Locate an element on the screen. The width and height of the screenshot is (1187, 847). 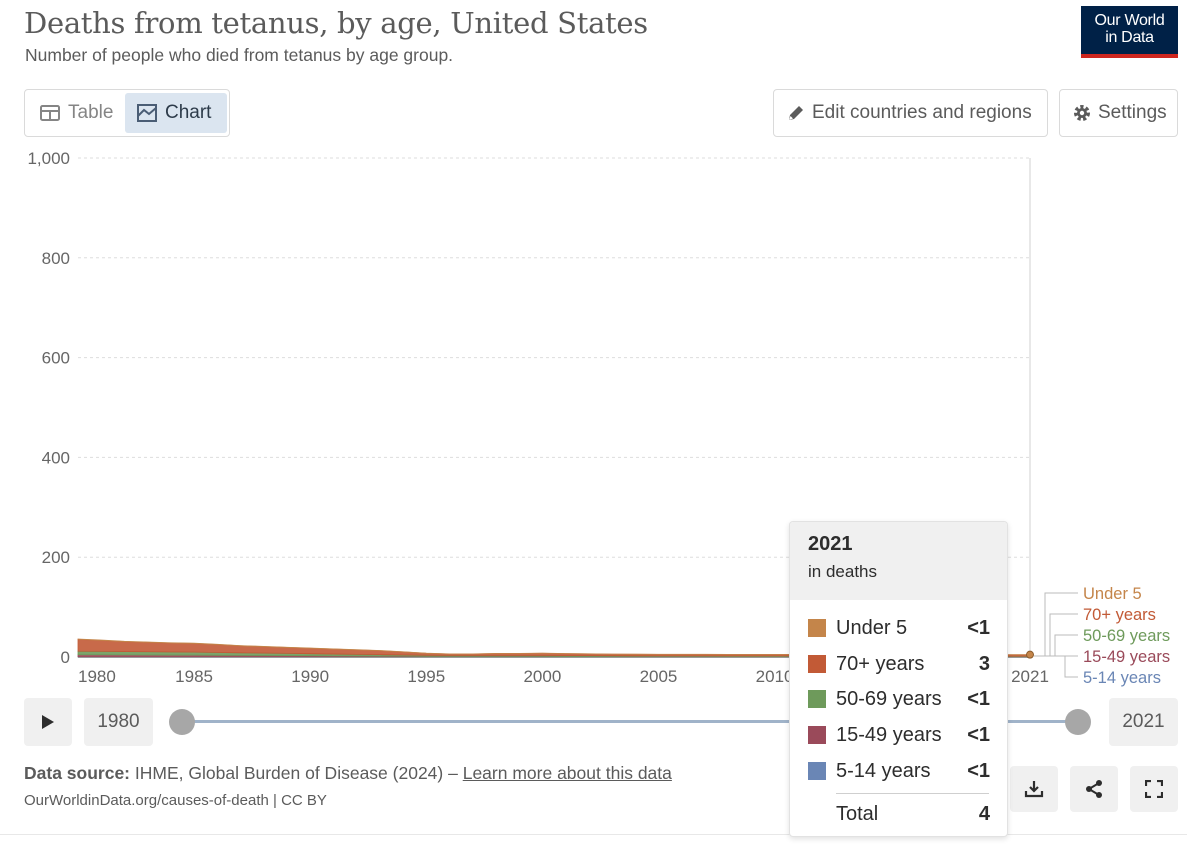
share-icon is located at coordinates (1094, 789).